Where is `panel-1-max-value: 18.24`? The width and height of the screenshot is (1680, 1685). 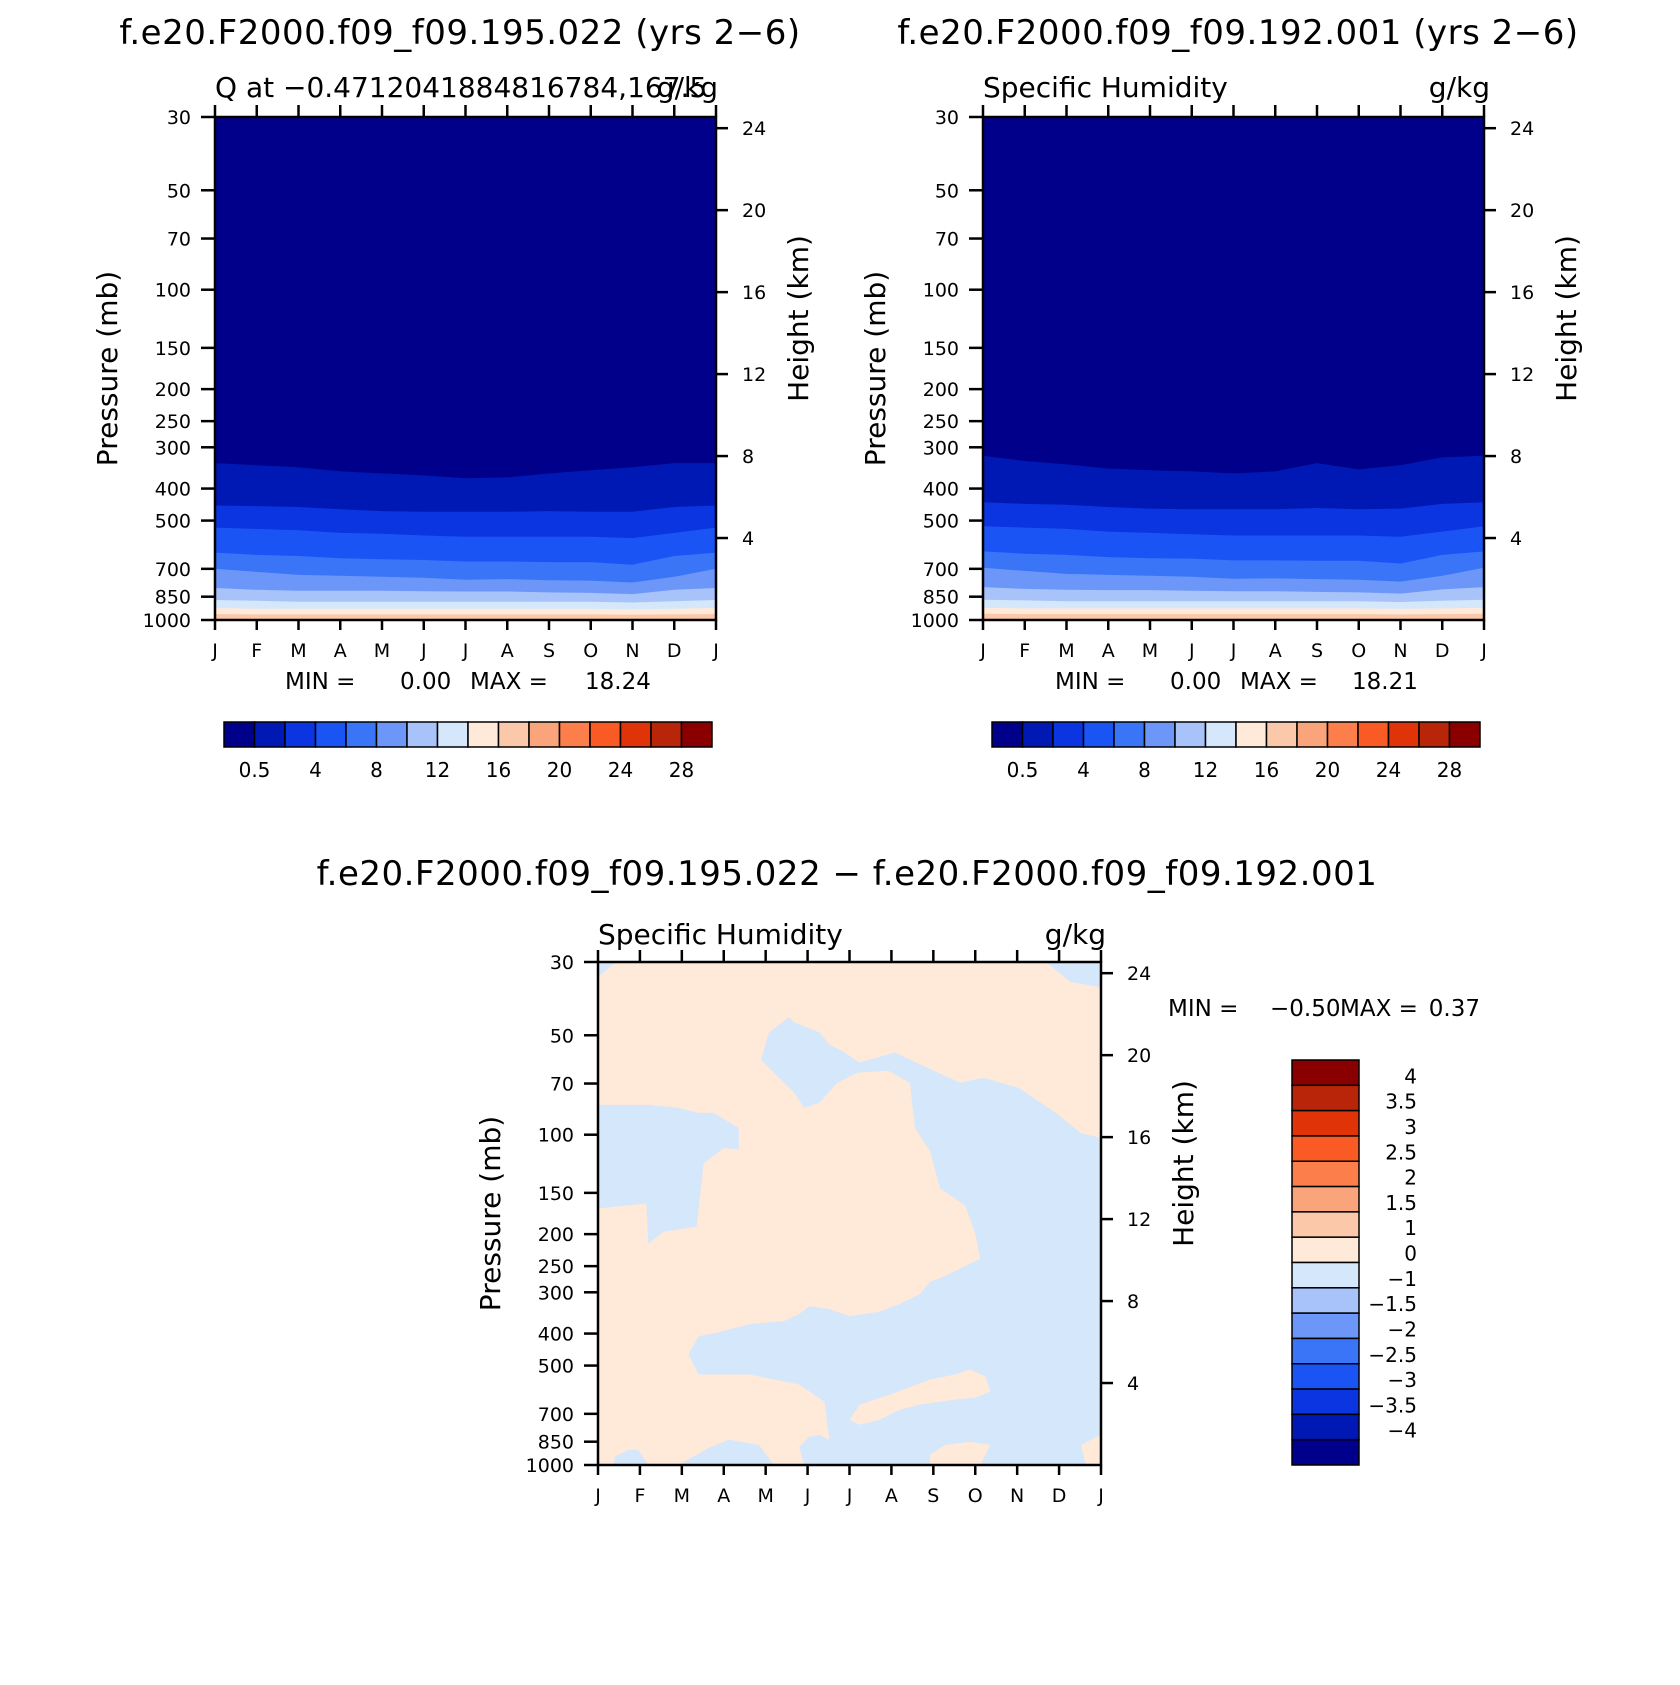 panel-1-max-value: 18.24 is located at coordinates (618, 682).